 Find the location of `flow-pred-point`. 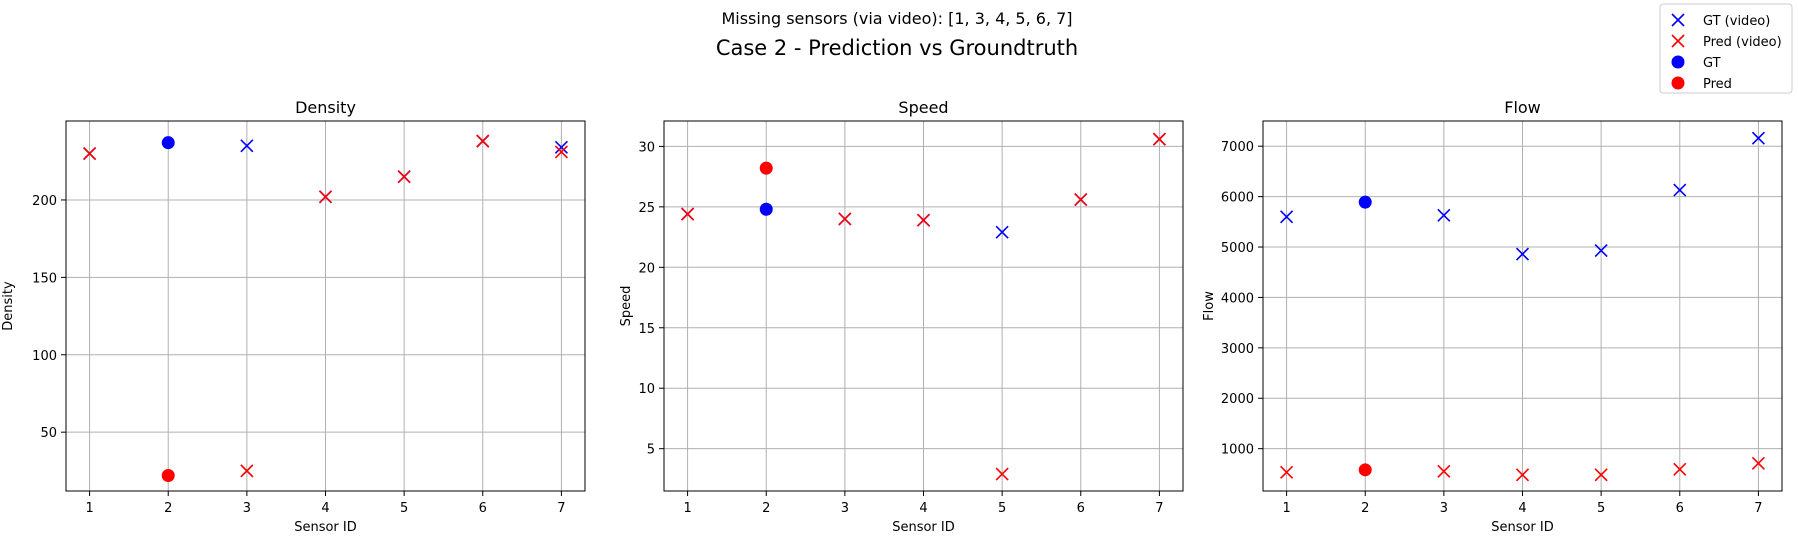

flow-pred-point is located at coordinates (1365, 470).